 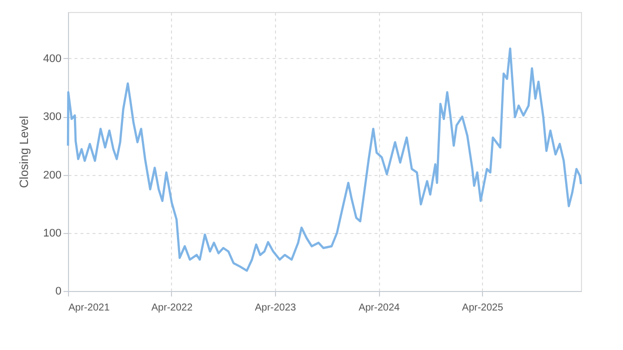 What do you see at coordinates (24, 152) in the screenshot?
I see `y-axis-title: Closing Level` at bounding box center [24, 152].